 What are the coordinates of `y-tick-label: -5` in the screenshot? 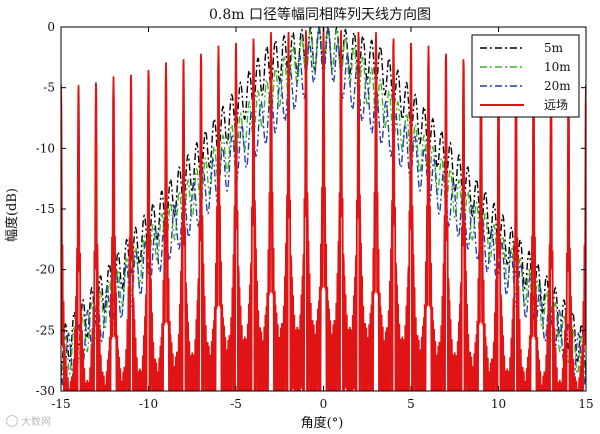 It's located at (49, 88).